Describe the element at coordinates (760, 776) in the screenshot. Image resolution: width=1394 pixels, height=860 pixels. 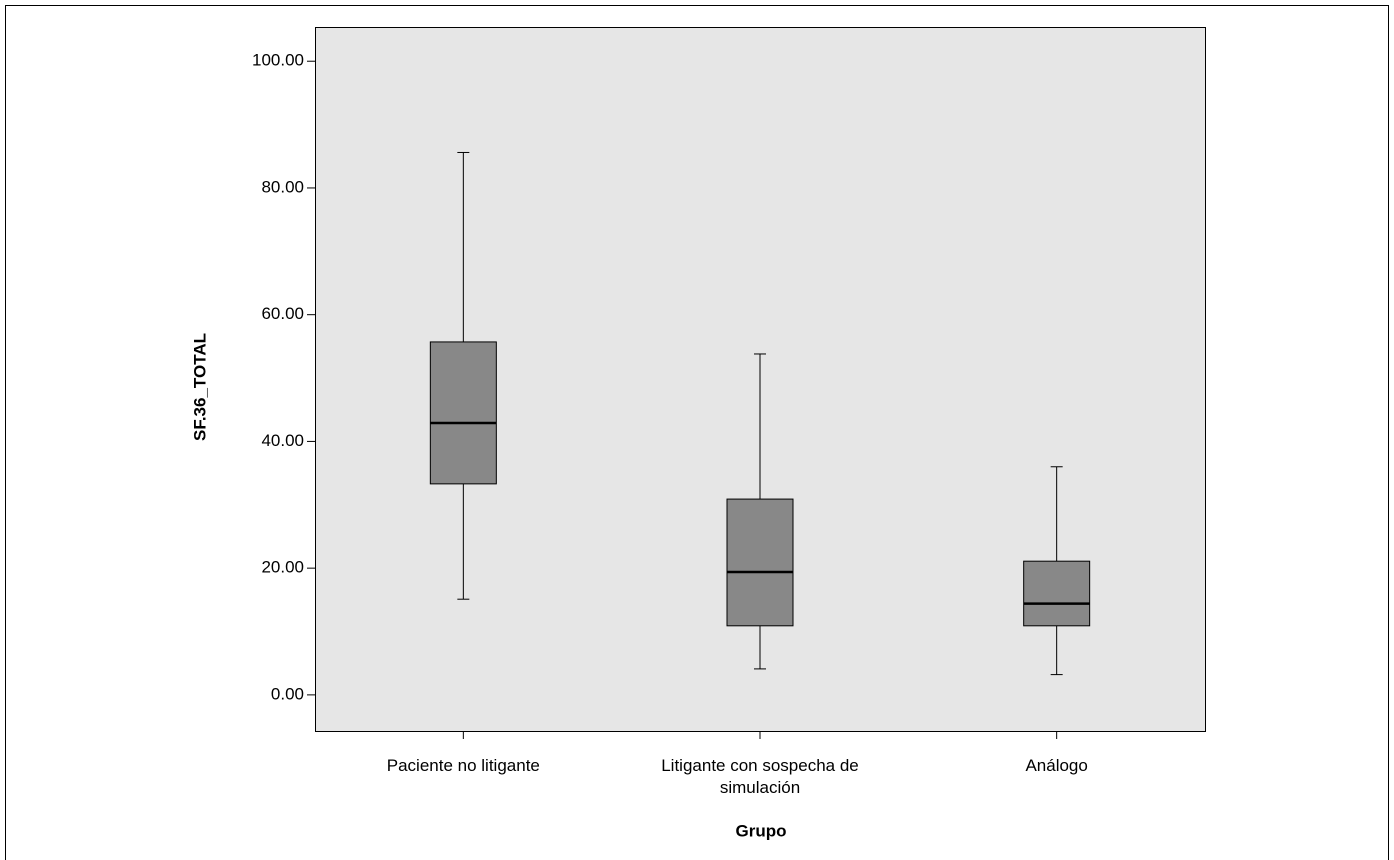
I see `x-tick-label: Litigante con sospecha de simulación` at that location.